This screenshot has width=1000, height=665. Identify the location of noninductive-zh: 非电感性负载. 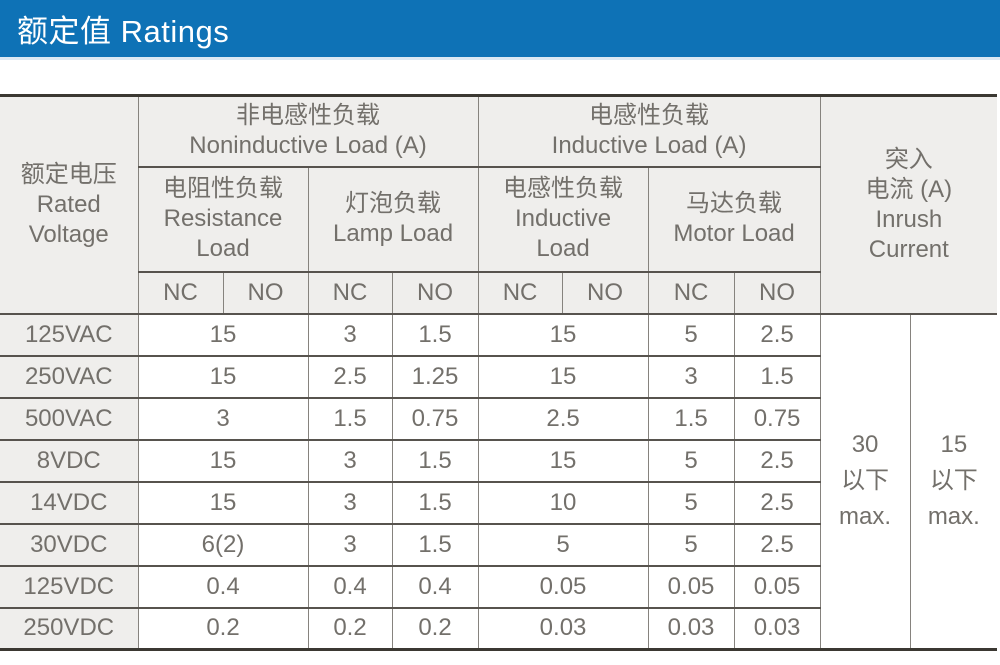
(308, 116).